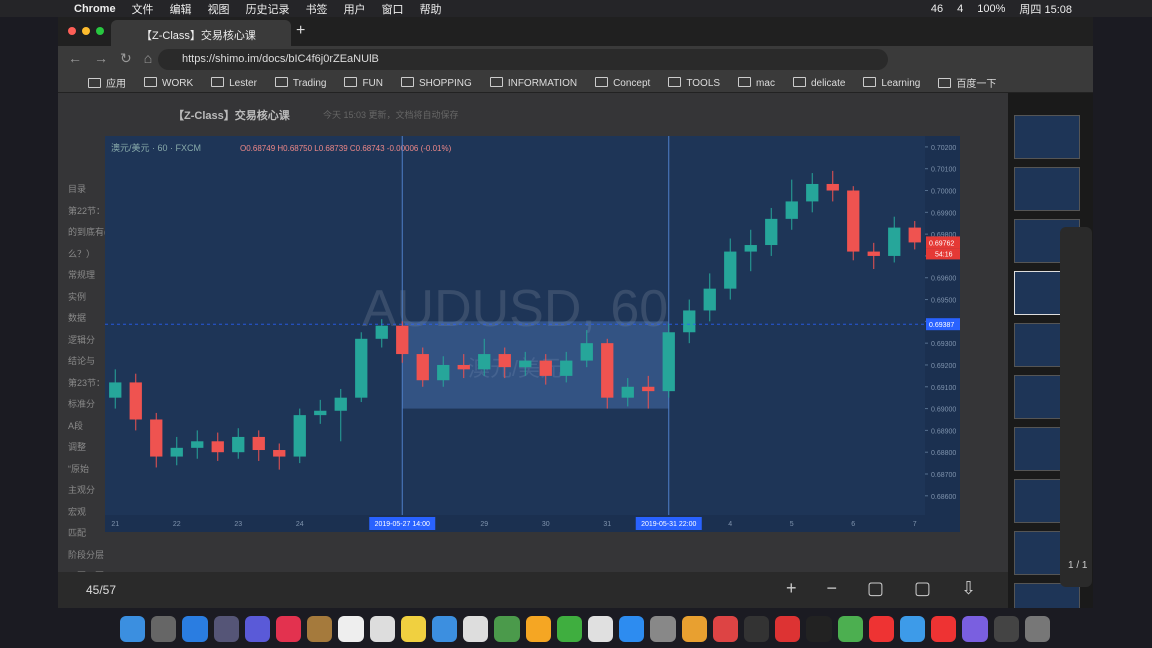 Image resolution: width=1152 pixels, height=648 pixels. Describe the element at coordinates (943, 410) in the screenshot. I see `y-tick-label: 0.69000` at that location.